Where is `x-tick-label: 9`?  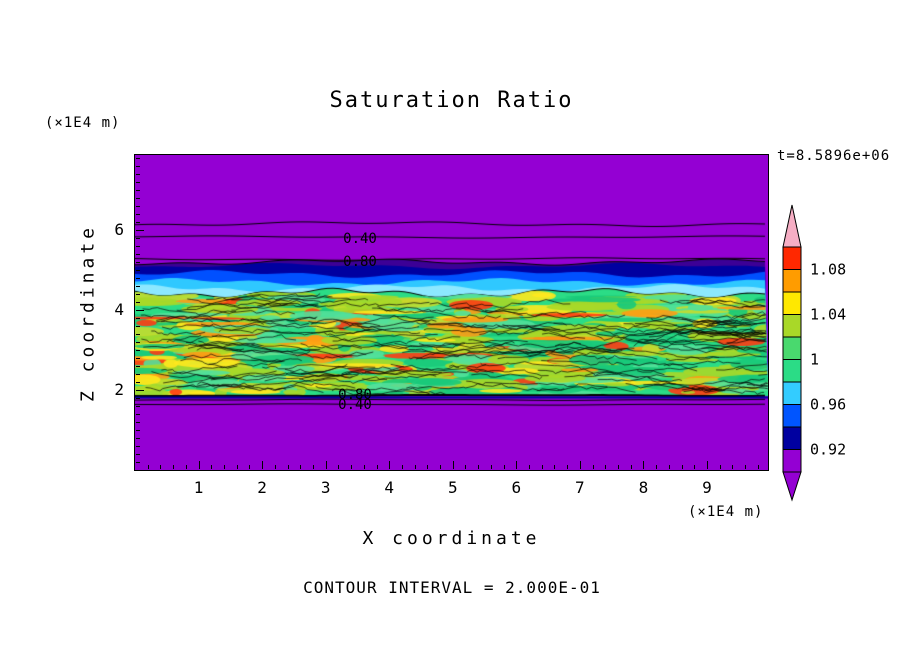 x-tick-label: 9 is located at coordinates (707, 487).